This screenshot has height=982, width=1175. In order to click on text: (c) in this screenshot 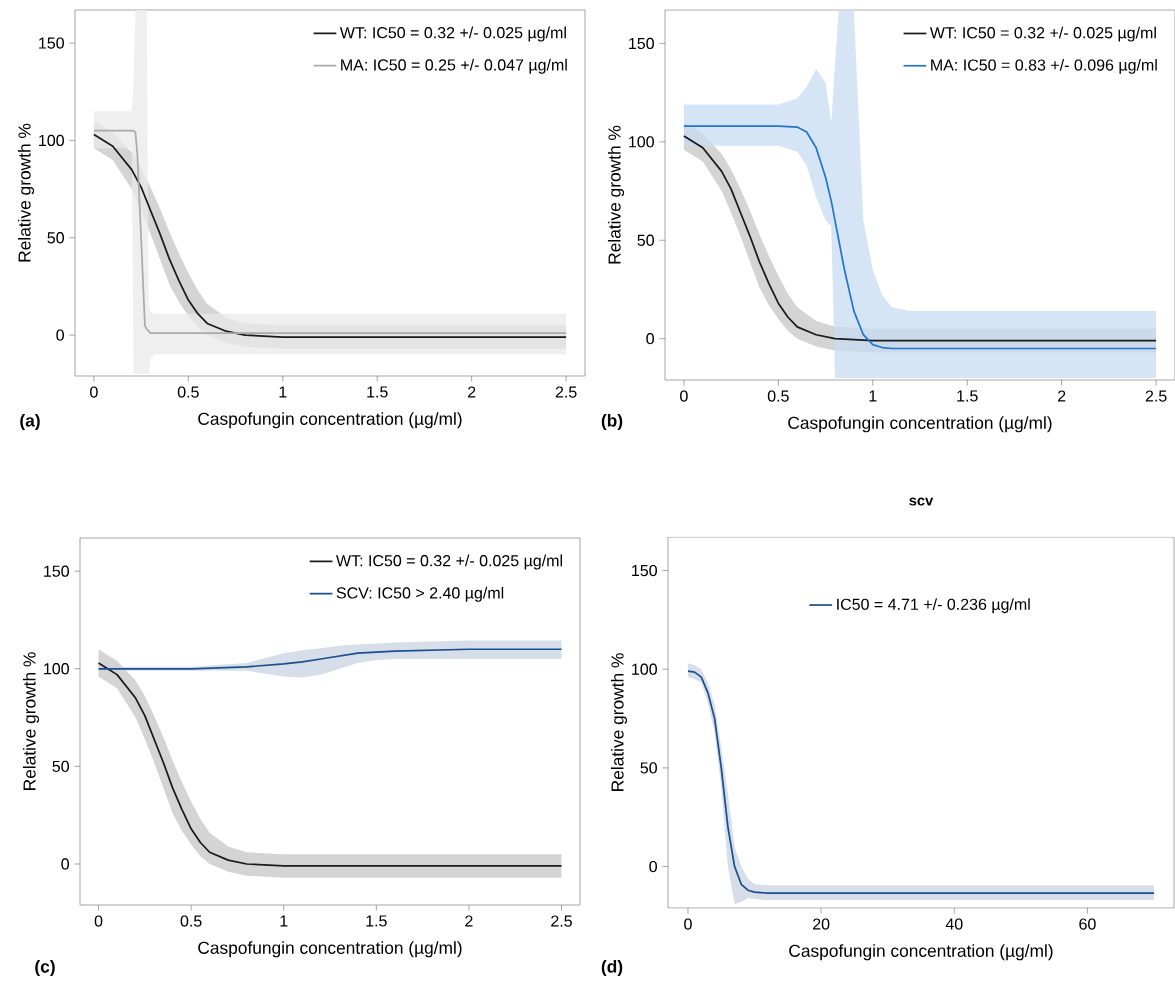, I will do `click(45, 968)`.